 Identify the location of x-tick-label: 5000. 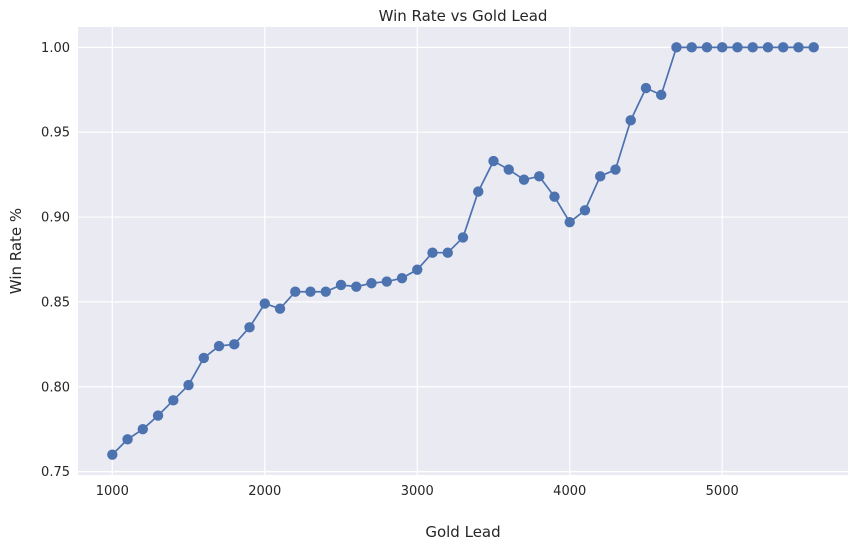
(722, 491).